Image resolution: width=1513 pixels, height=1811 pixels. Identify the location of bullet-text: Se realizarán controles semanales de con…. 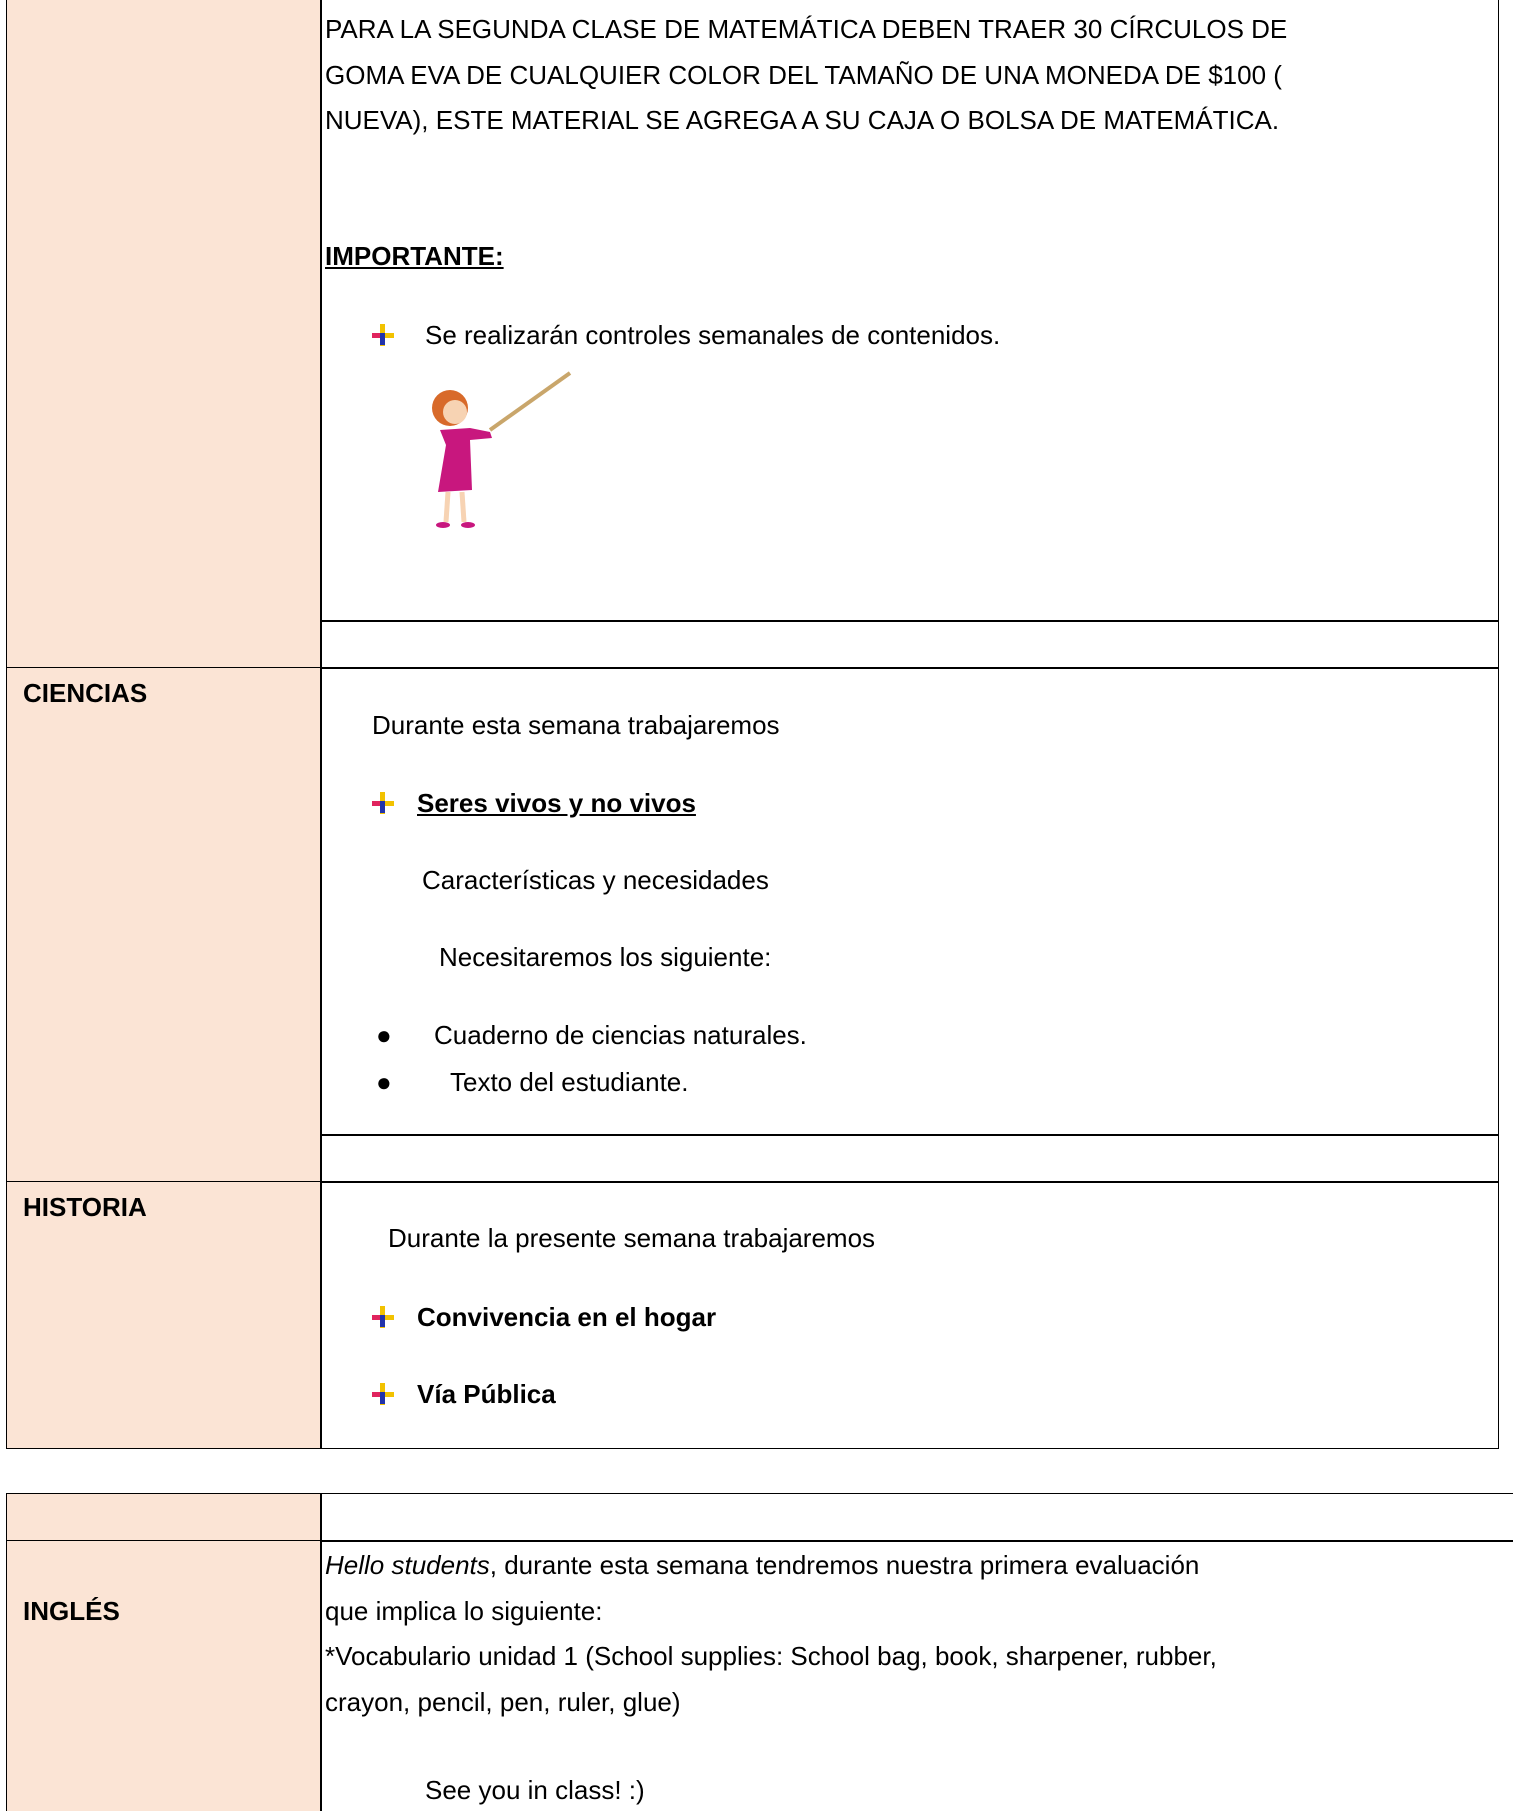
(713, 335).